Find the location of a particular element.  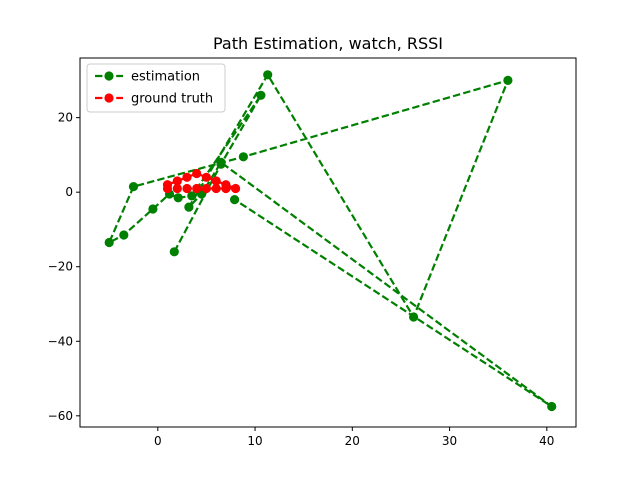

y-tick-label: 0 is located at coordinates (69, 192).